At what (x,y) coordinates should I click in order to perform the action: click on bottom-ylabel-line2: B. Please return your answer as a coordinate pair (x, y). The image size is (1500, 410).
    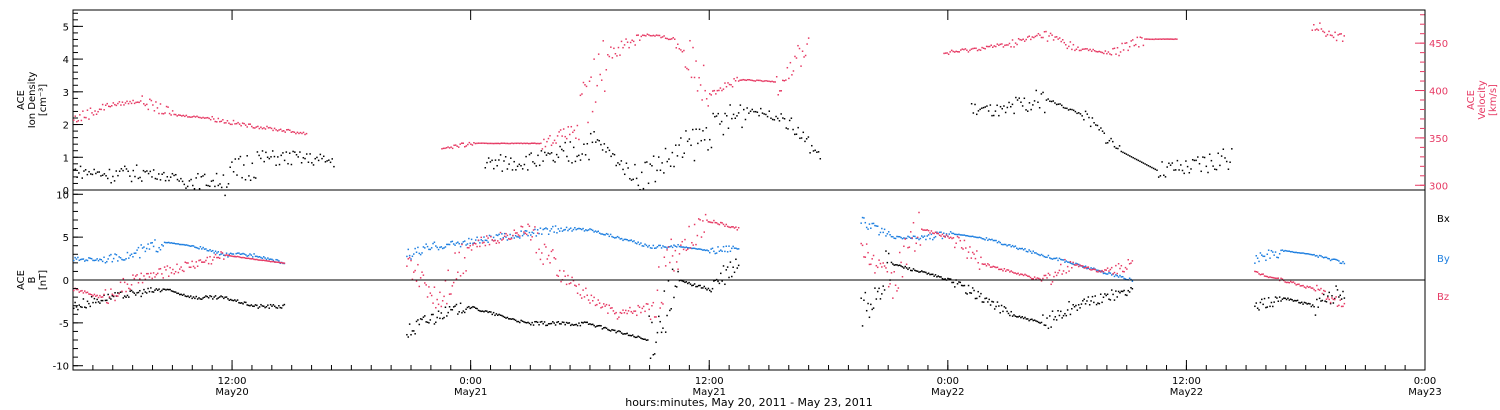
    Looking at the image, I should click on (32, 279).